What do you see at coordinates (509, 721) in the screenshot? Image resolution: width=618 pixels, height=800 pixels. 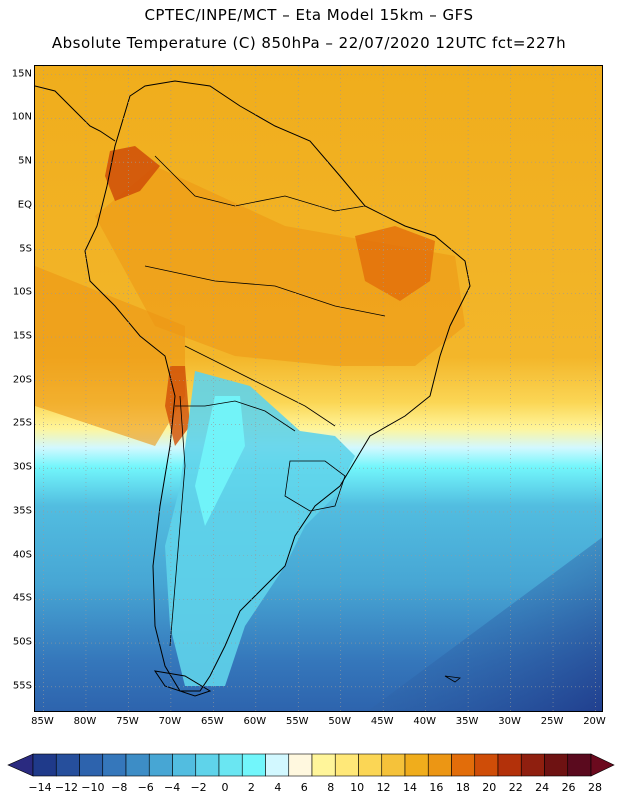 I see `lon-label: 30W` at bounding box center [509, 721].